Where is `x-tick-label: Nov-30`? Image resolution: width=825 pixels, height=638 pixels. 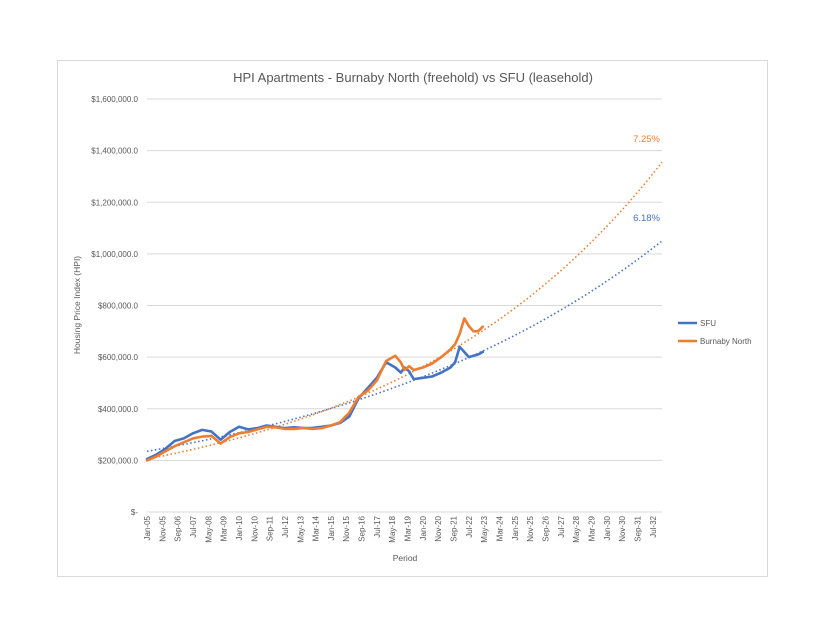
x-tick-label: Nov-30 is located at coordinates (622, 528).